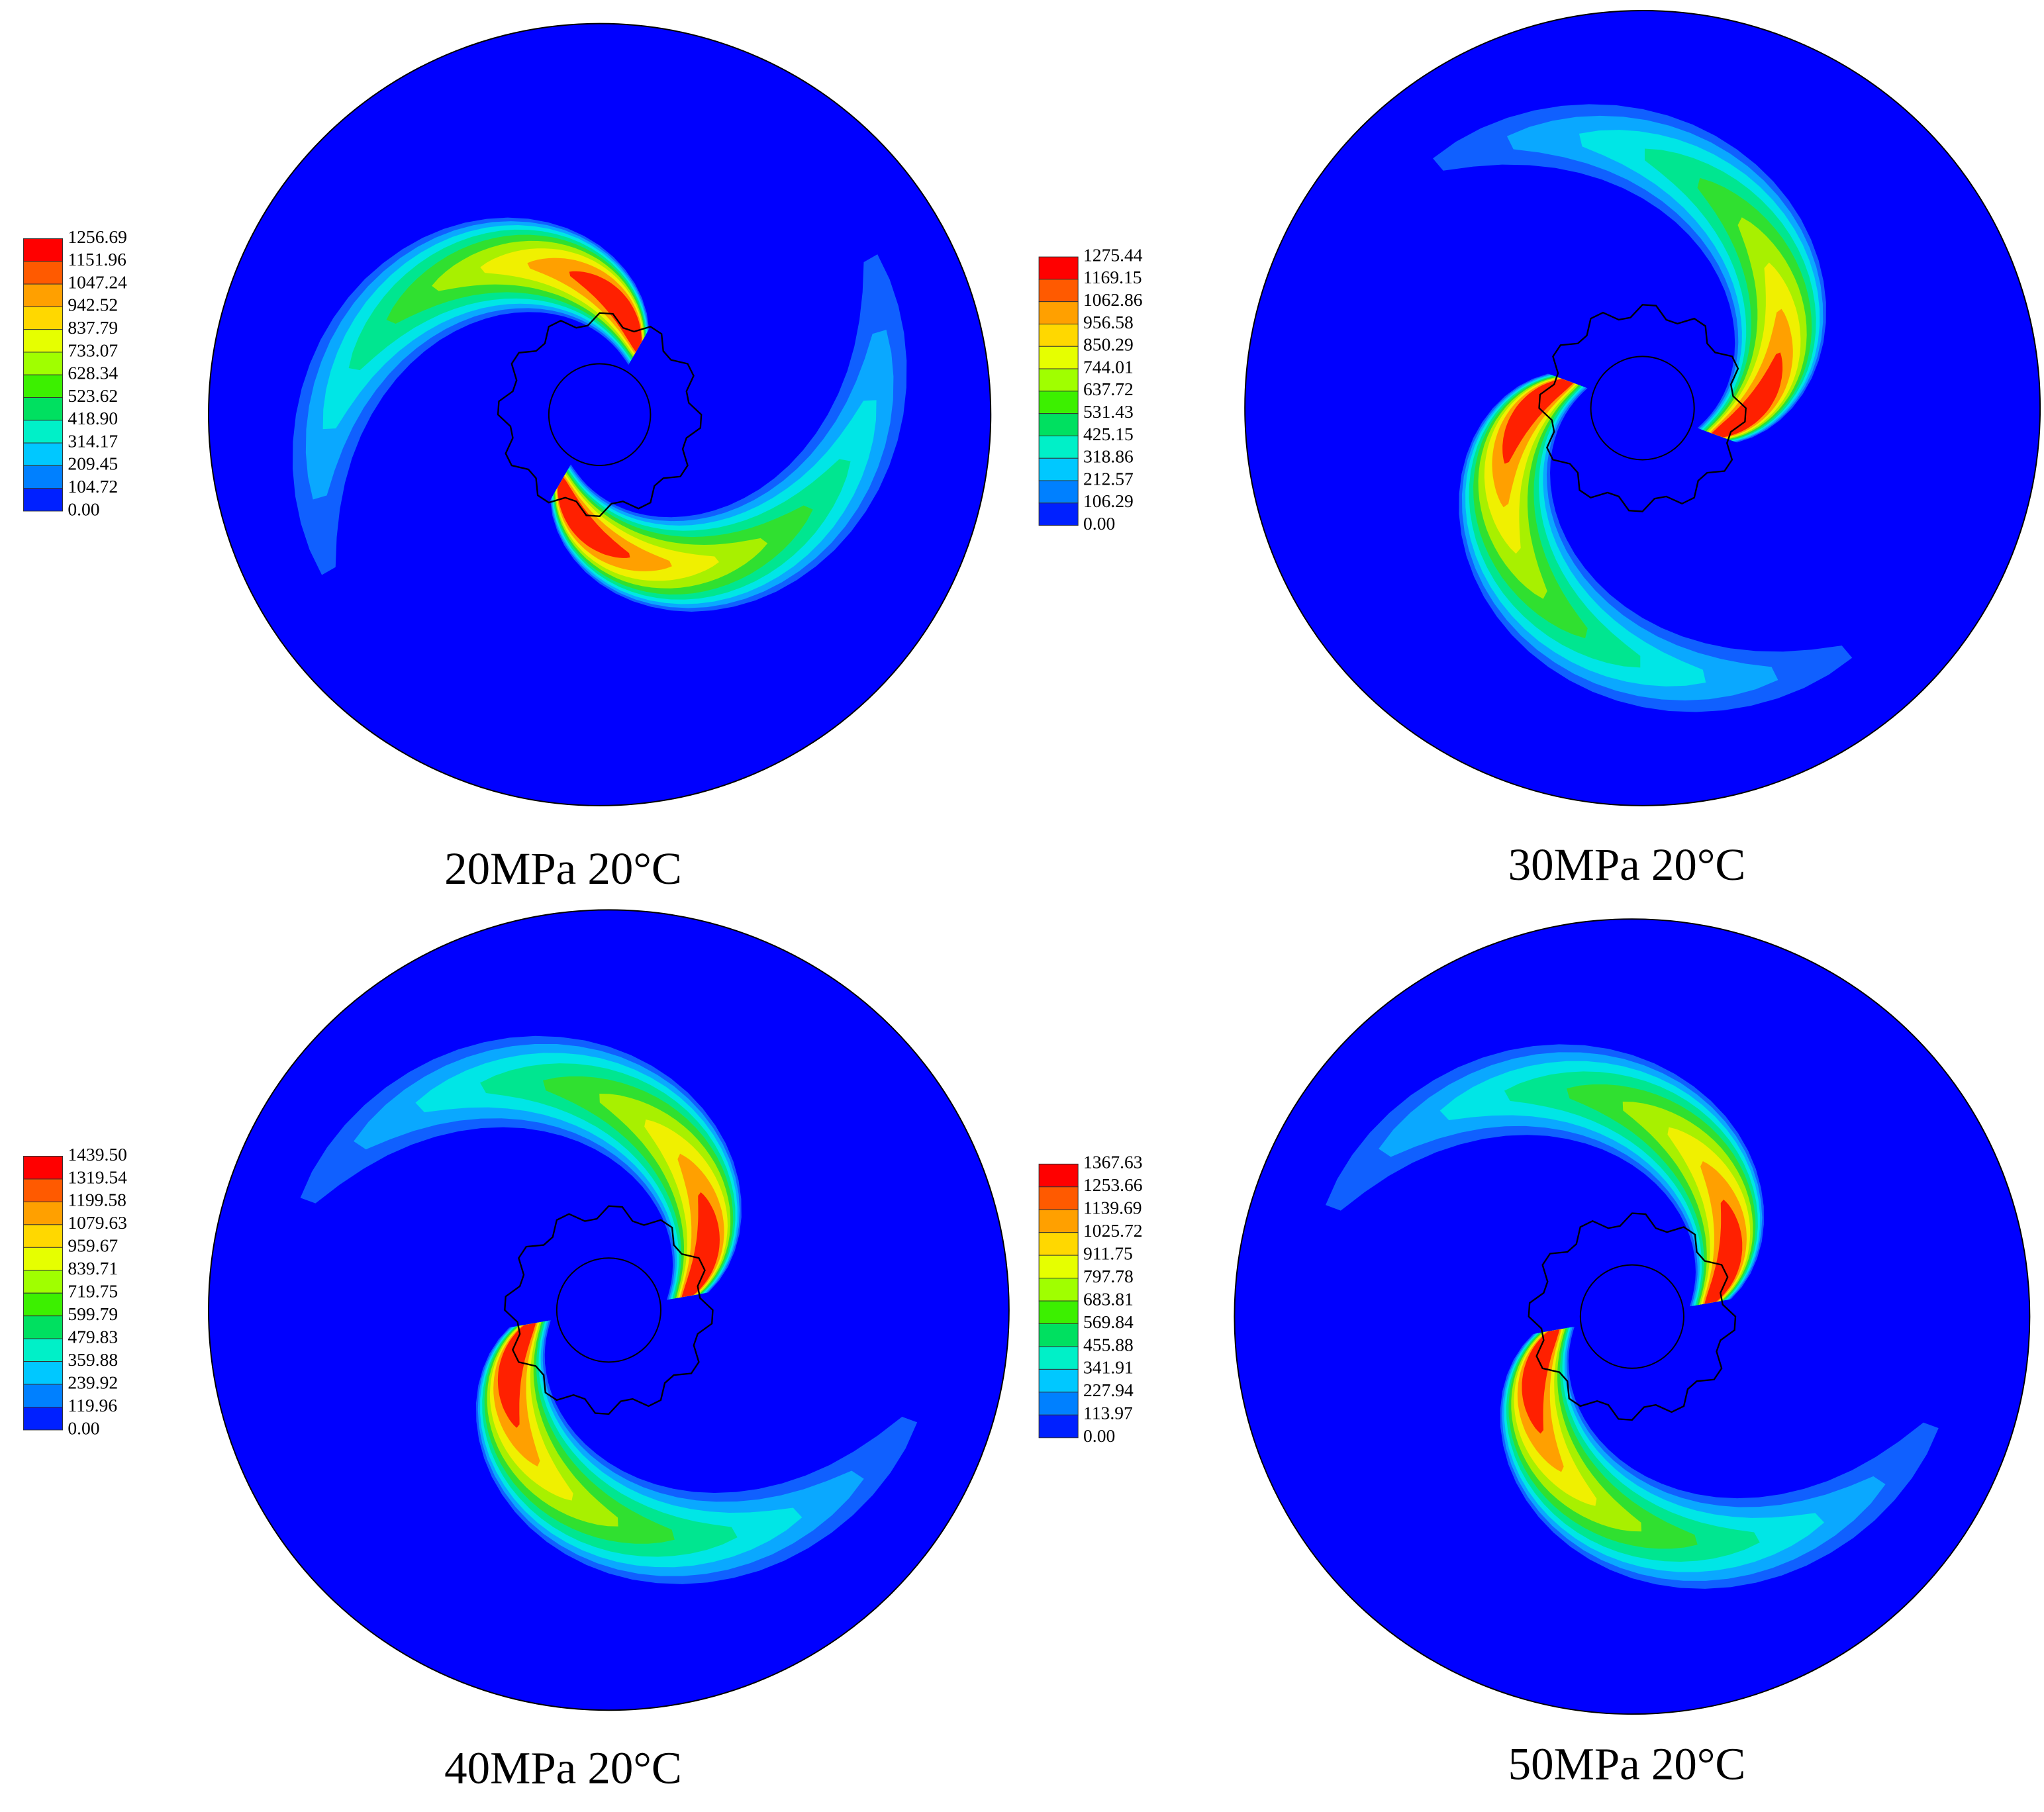  Describe the element at coordinates (1108, 389) in the screenshot. I see `legend-label: 637.72` at that location.